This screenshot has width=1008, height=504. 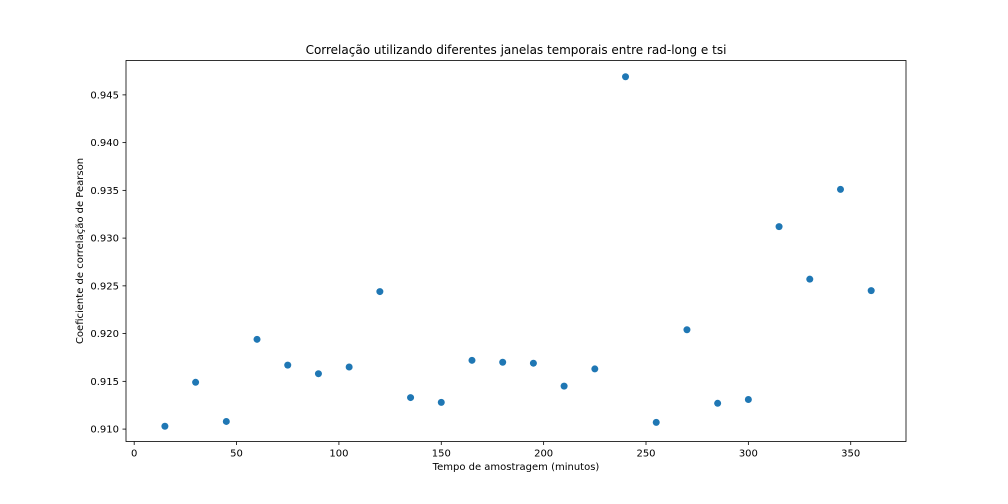 I want to click on y-axis-label: Coeficiente de correlação de Pearson, so click(x=80, y=251).